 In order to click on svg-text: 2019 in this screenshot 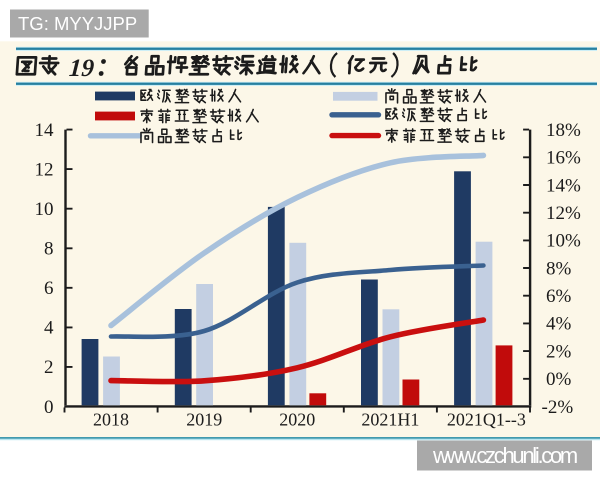, I will do `click(204, 420)`.